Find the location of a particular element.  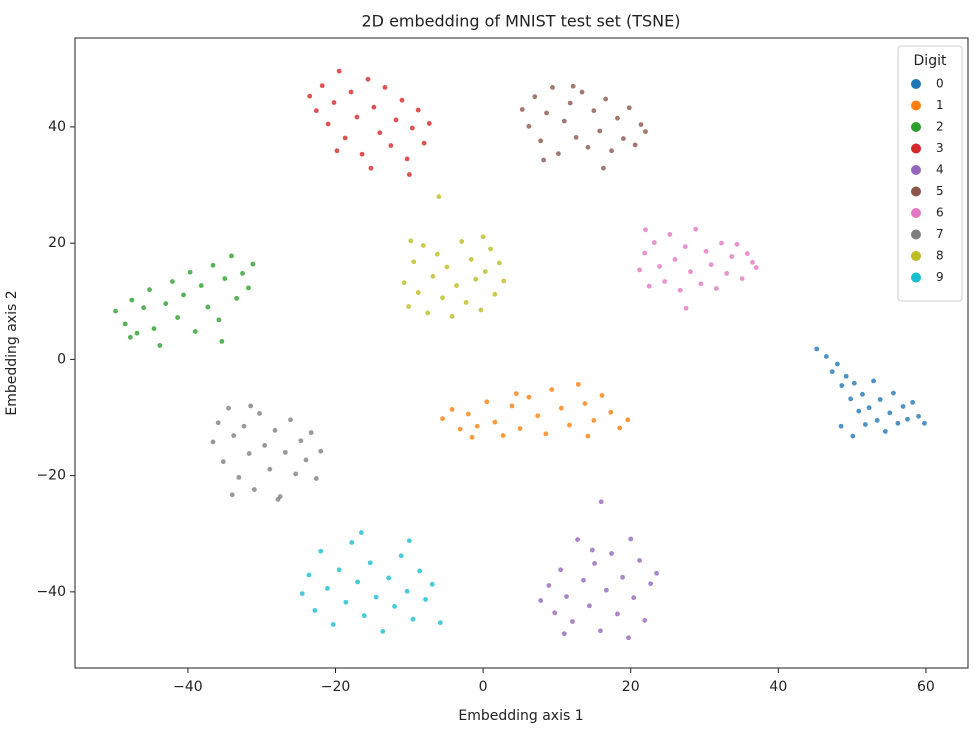

legend-label: 0 is located at coordinates (940, 84).